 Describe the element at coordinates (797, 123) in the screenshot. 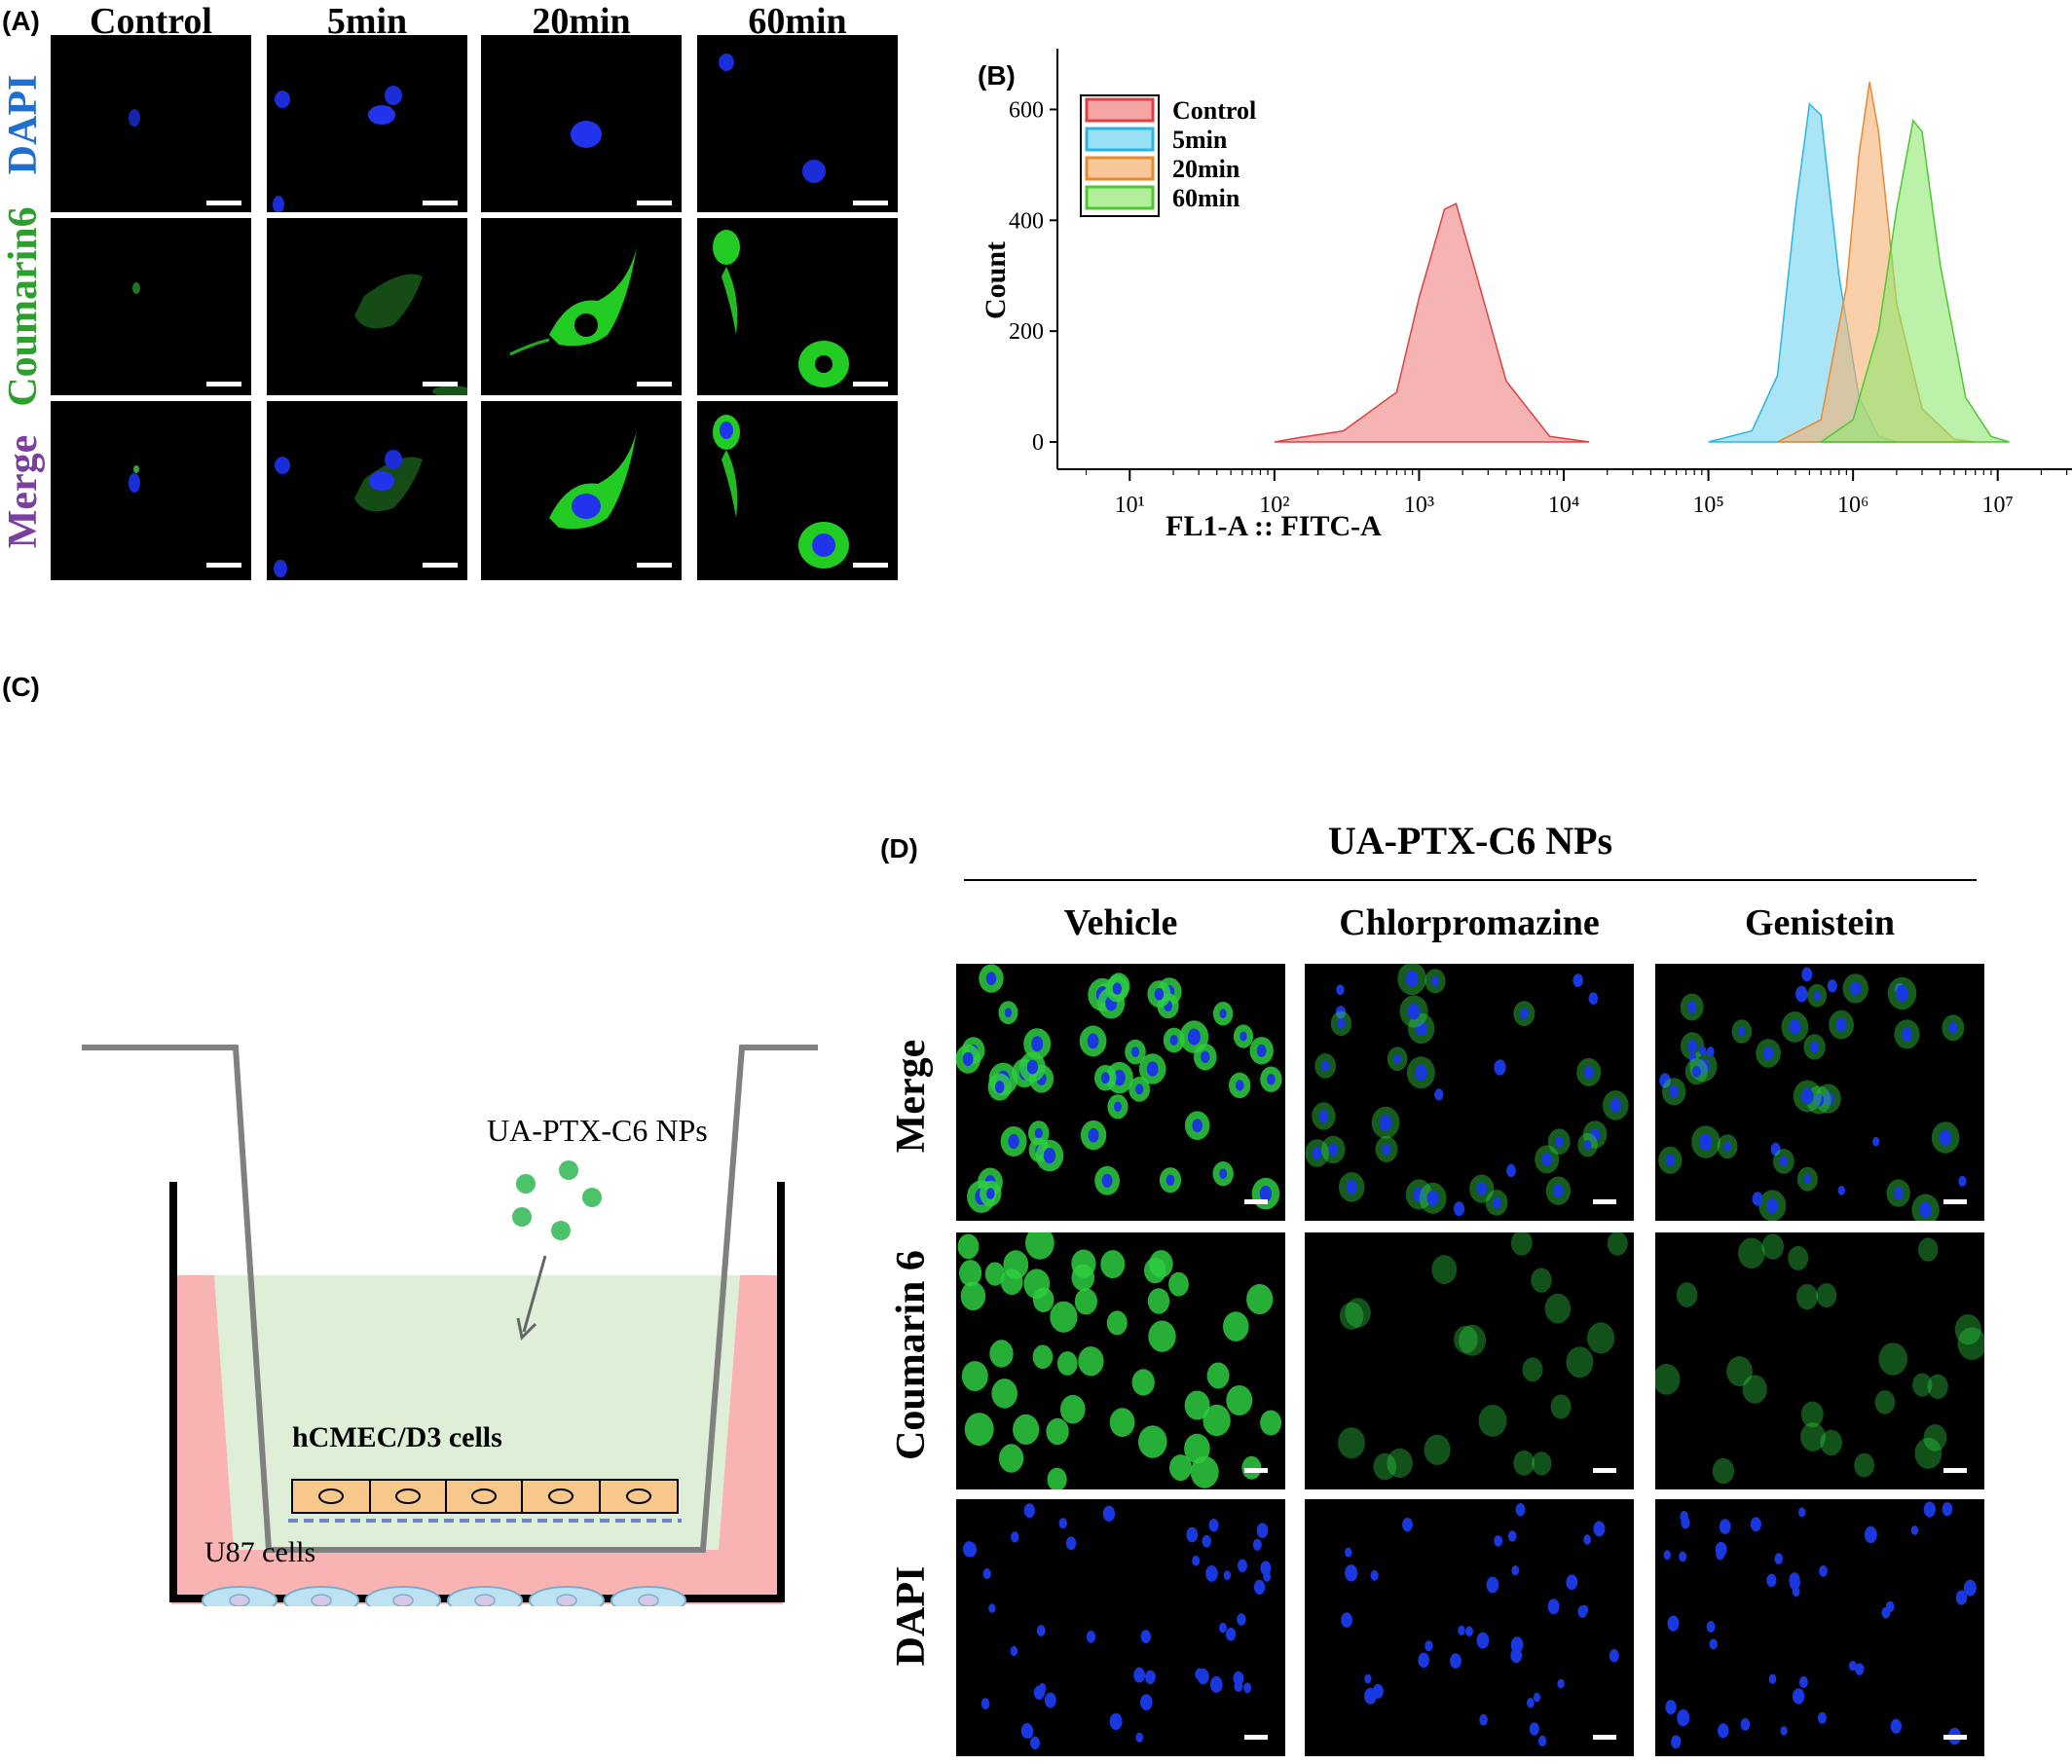

I see `panel-a-image-dapi-60min` at that location.